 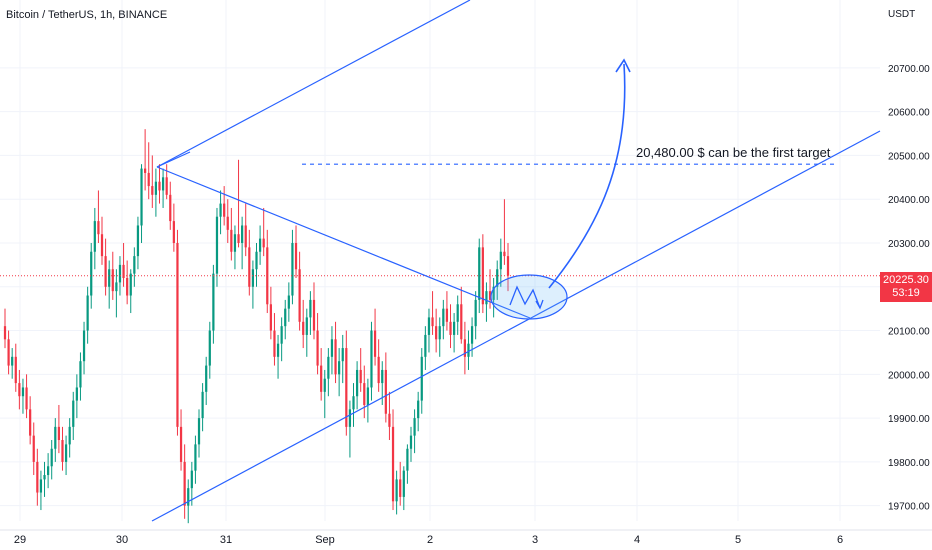 What do you see at coordinates (733, 152) in the screenshot?
I see `annotation-text: 20,480.00 $ can be the first target` at bounding box center [733, 152].